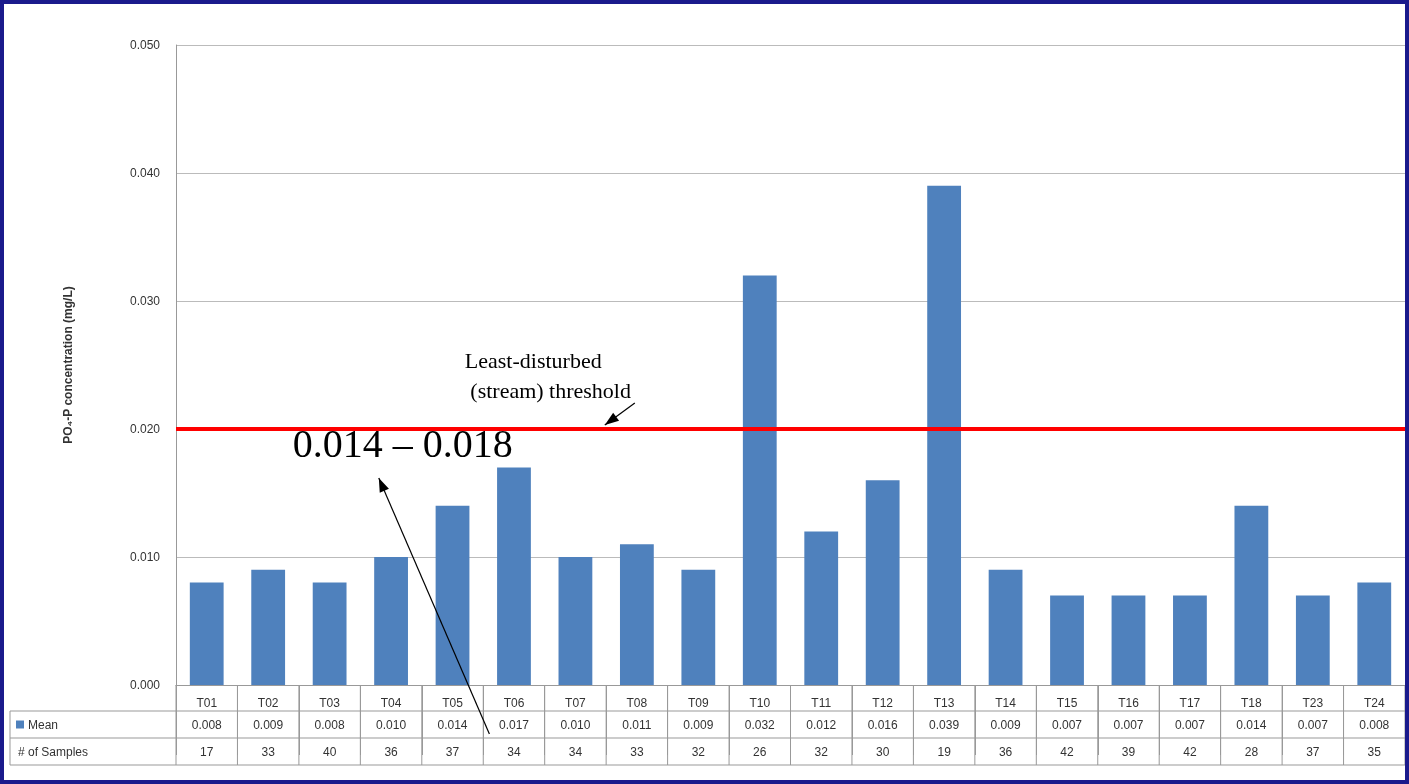 This screenshot has width=1409, height=784. Describe the element at coordinates (883, 703) in the screenshot. I see `x-tick-label: T12` at that location.